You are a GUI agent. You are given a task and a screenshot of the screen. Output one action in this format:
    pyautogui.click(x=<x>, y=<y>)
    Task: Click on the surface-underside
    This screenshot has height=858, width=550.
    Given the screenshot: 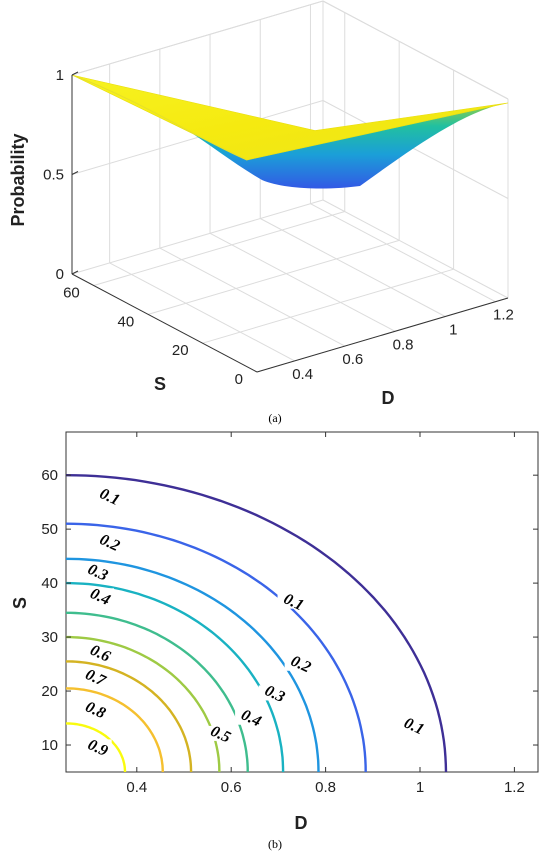 What is the action you would take?
    pyautogui.click(x=290, y=132)
    